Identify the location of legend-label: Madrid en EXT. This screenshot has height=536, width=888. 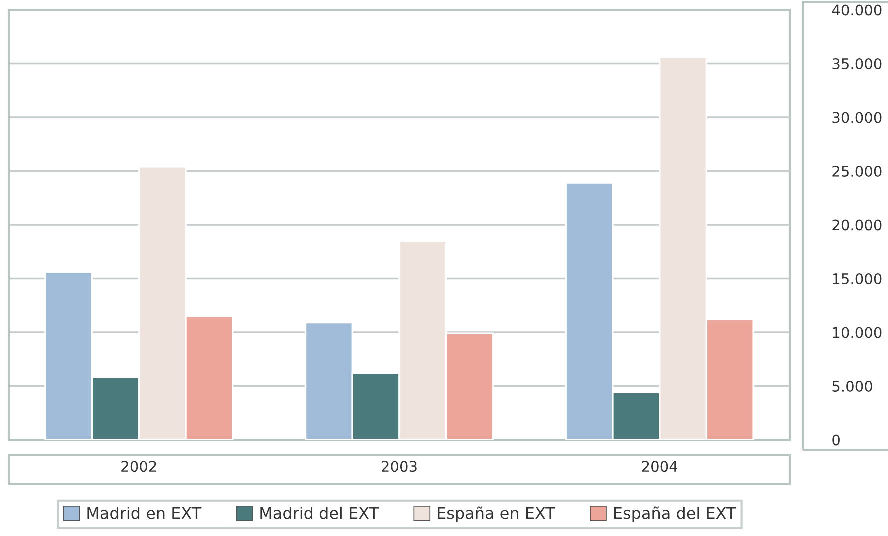
(145, 513).